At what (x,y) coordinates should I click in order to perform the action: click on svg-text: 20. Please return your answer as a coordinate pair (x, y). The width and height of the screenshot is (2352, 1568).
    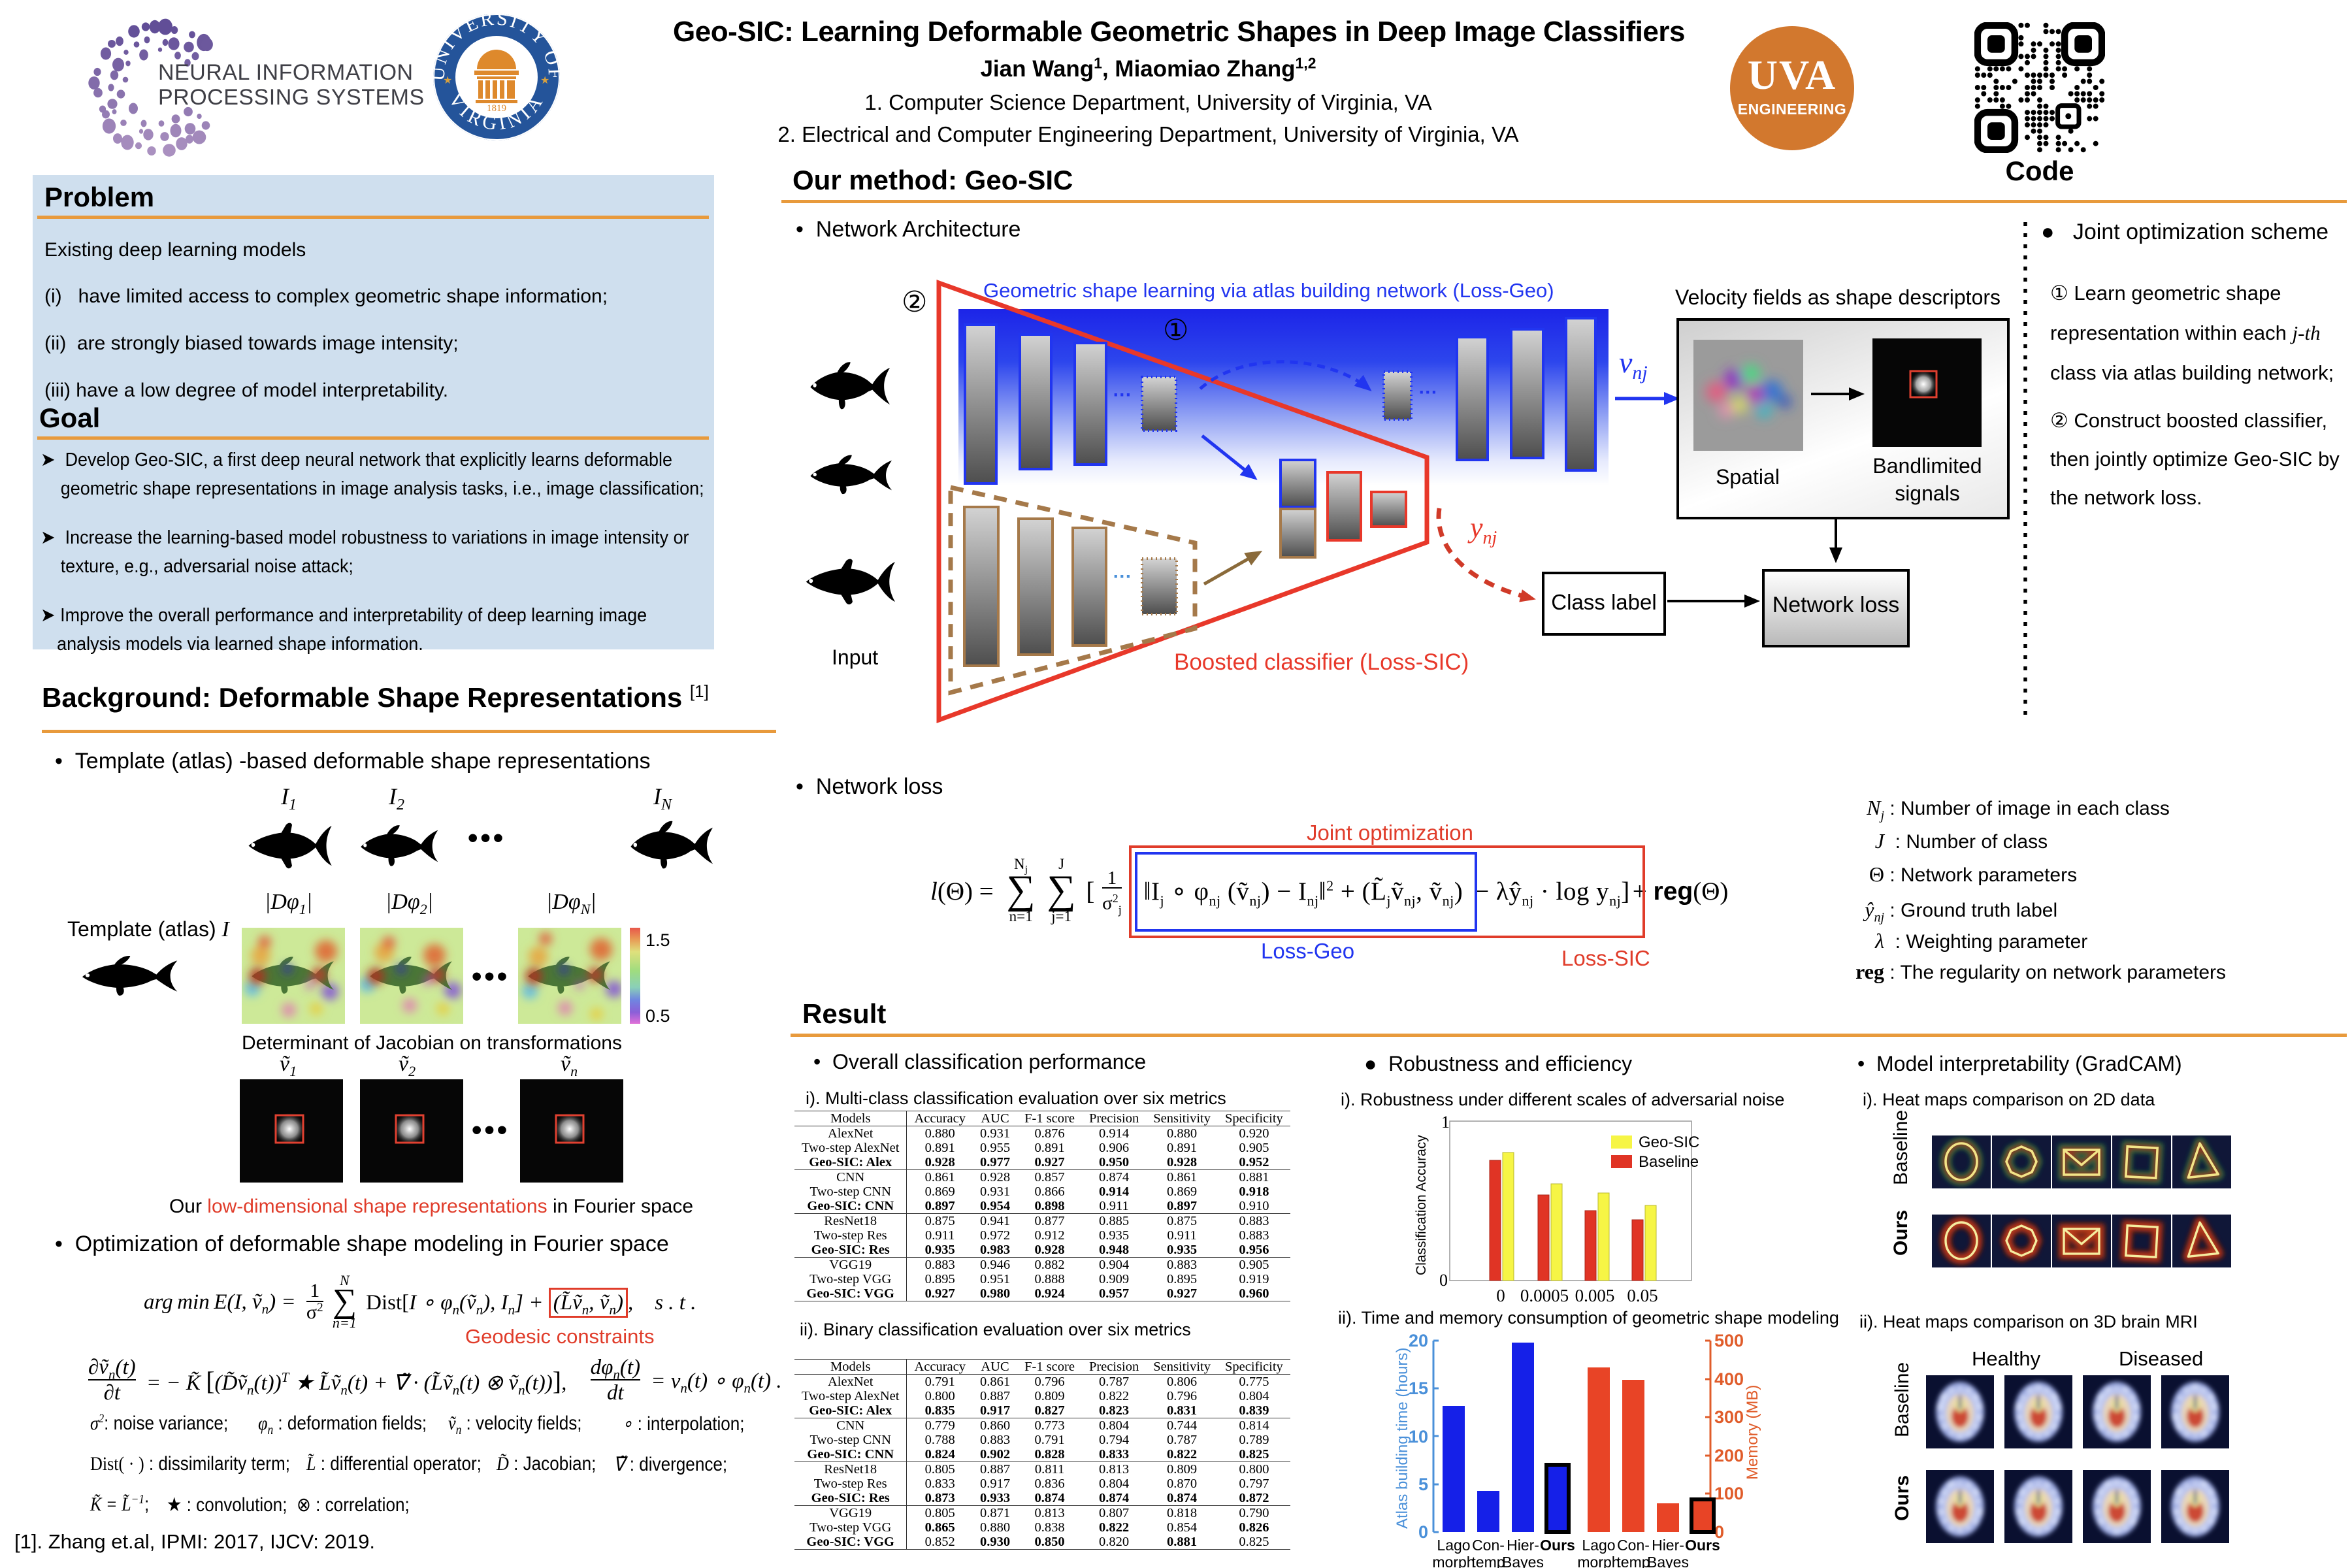
    Looking at the image, I should click on (1418, 1341).